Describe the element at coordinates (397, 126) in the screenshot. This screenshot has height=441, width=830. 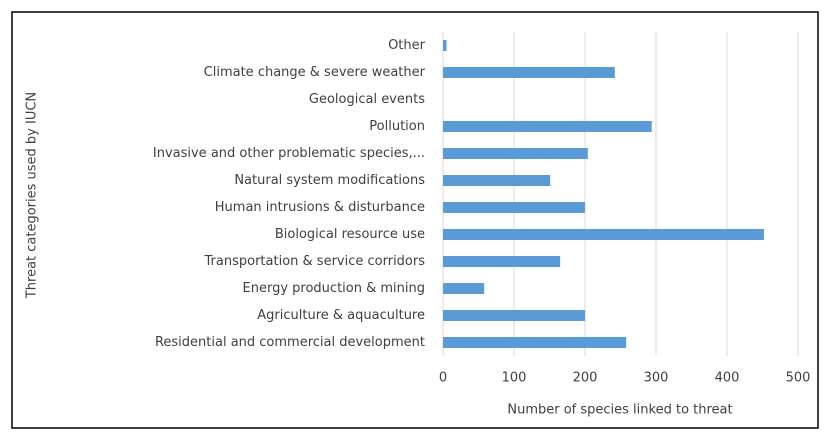
I see `y-tick-label: Pollution` at that location.